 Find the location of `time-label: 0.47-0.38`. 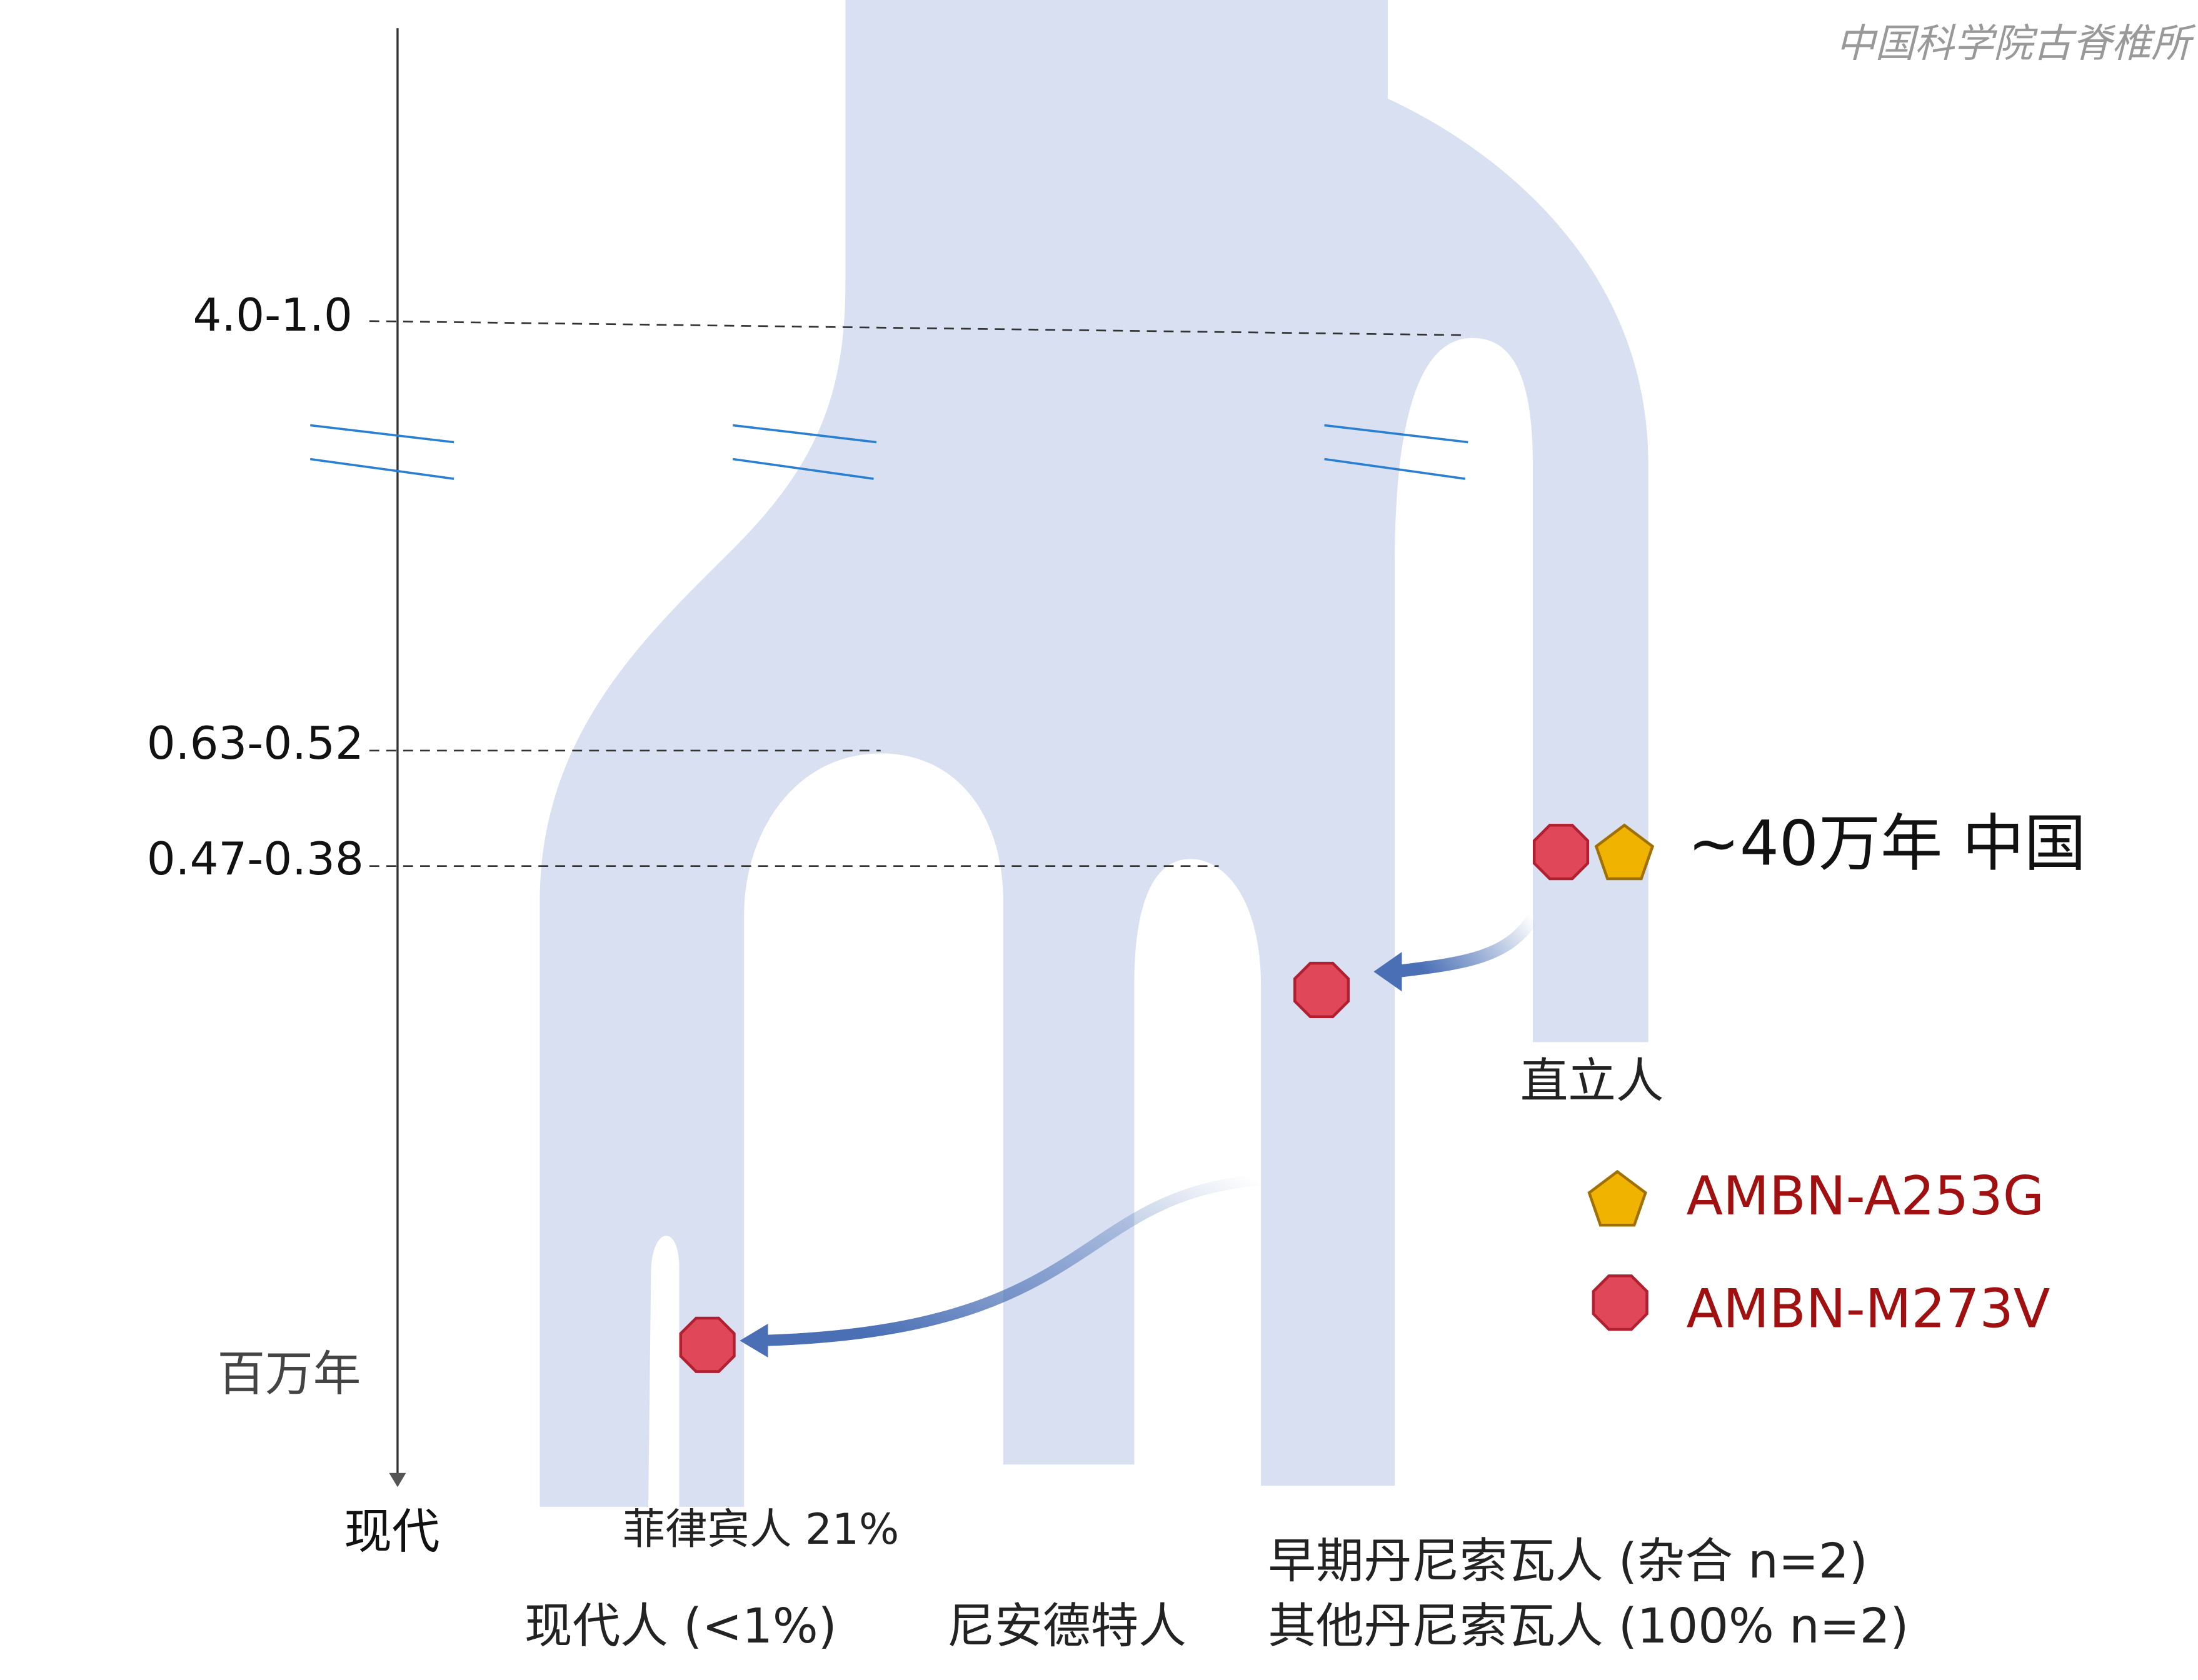

time-label: 0.47-0.38 is located at coordinates (255, 859).